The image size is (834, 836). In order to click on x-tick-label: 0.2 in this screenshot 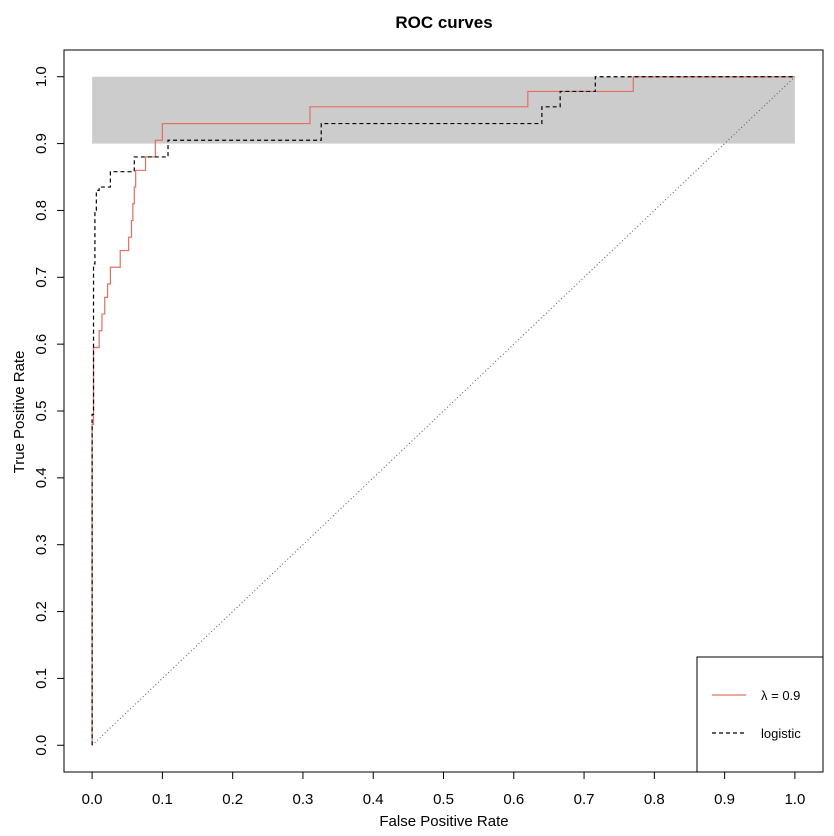, I will do `click(232, 799)`.